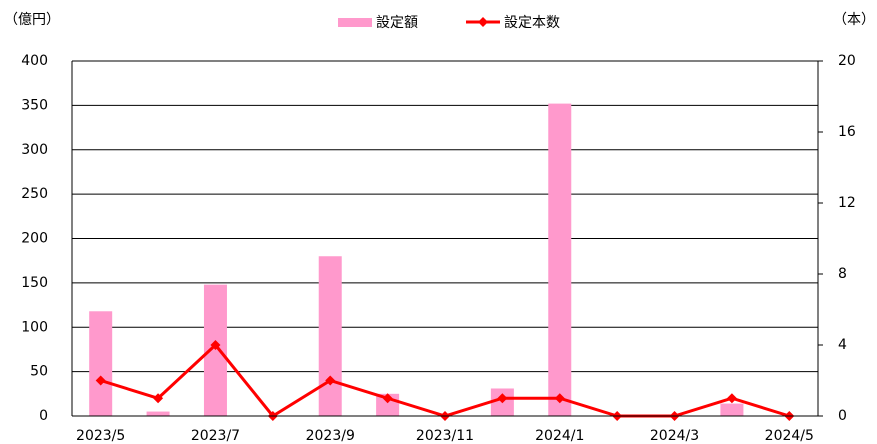 This screenshot has width=877, height=444. Describe the element at coordinates (559, 436) in the screenshot. I see `x-tick-label: 2024/1` at that location.